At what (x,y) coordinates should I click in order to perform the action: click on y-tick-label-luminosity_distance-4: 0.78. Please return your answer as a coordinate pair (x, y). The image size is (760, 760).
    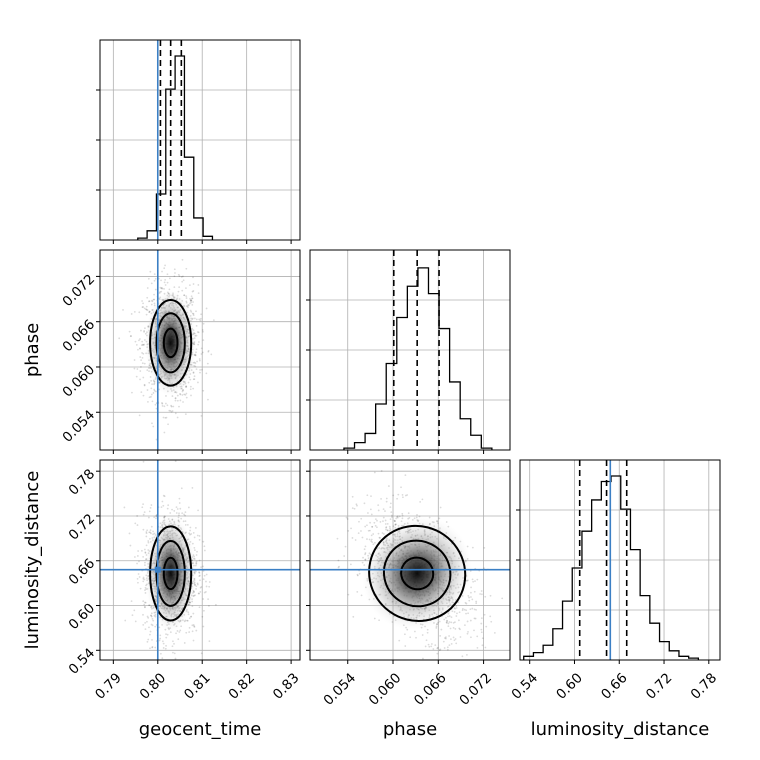
    Looking at the image, I should click on (82, 482).